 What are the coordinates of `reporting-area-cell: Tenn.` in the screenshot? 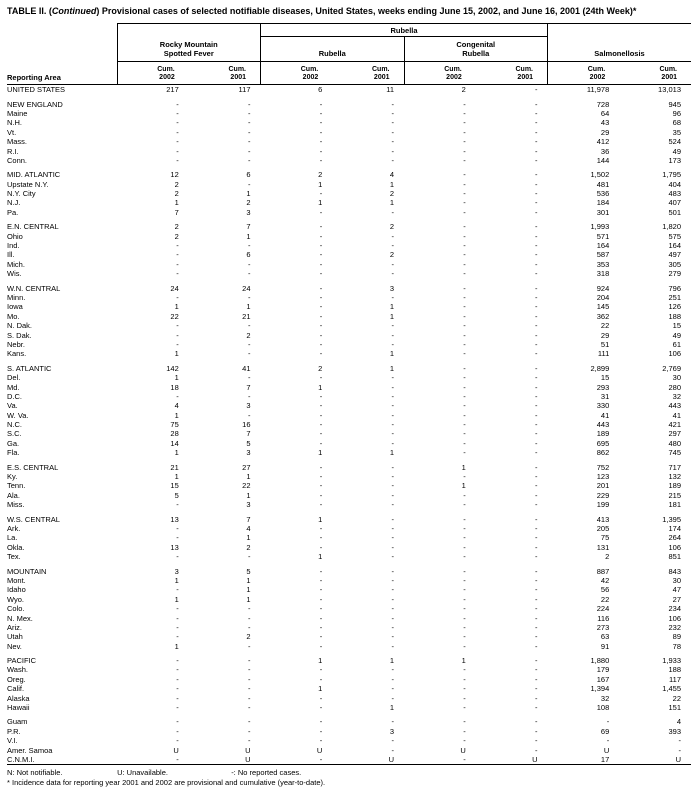 It's located at (16, 486).